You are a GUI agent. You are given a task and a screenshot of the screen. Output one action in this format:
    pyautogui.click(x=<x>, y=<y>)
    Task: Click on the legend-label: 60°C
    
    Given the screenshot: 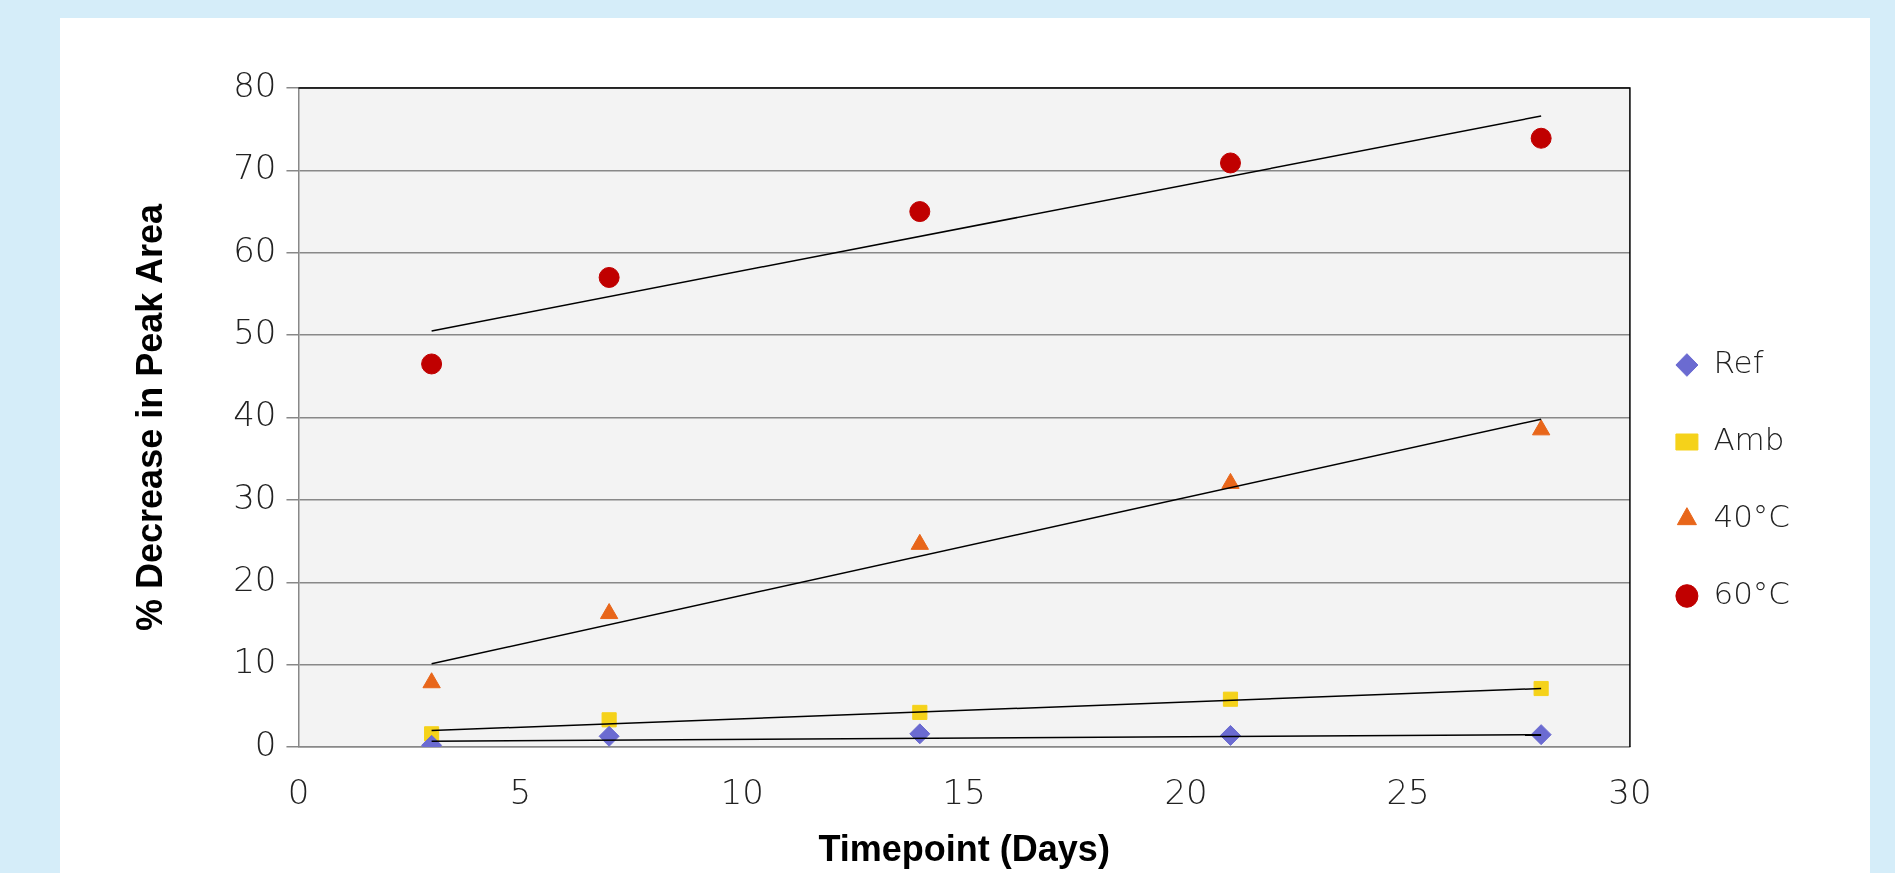 What is the action you would take?
    pyautogui.click(x=1751, y=593)
    